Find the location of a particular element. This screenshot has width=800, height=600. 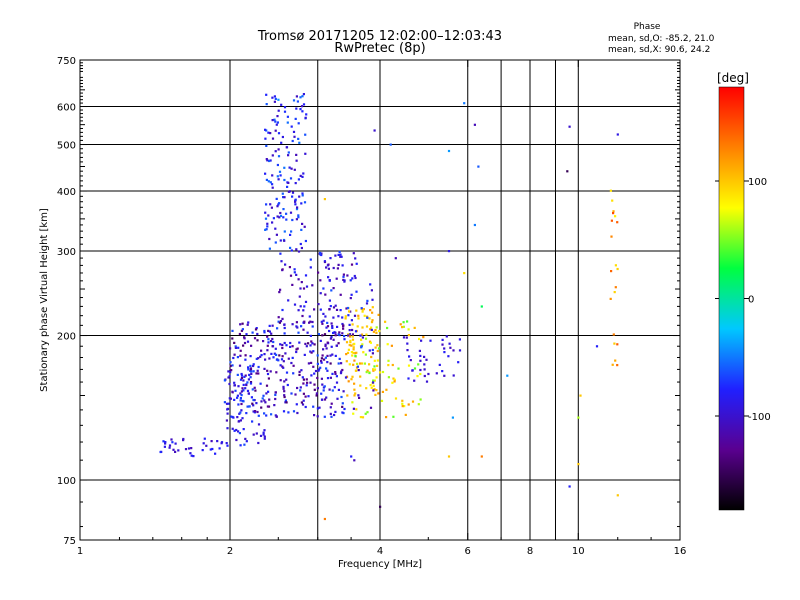

stats-heading: Phase is located at coordinates (647, 27).